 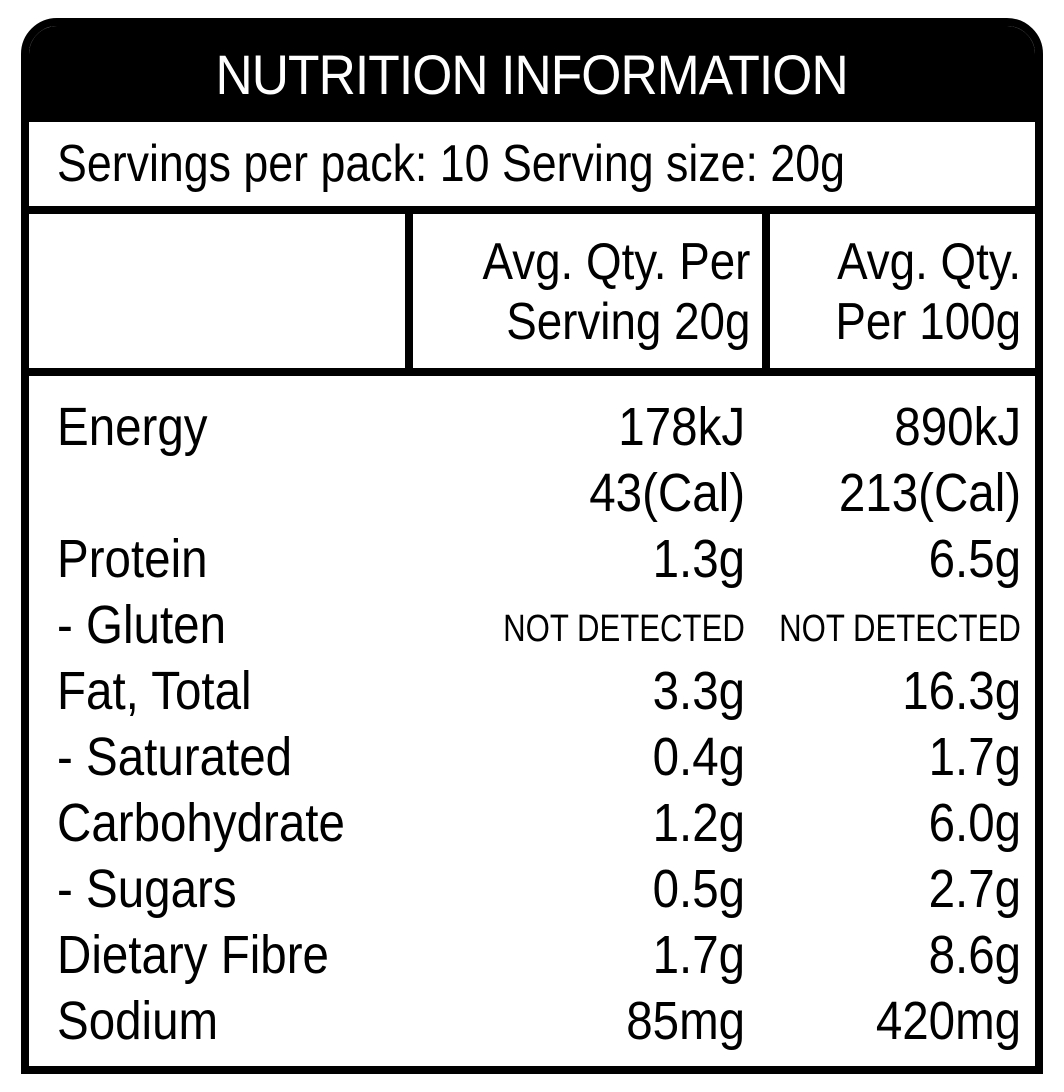 I want to click on per-100g-value: 2.7g, so click(x=974, y=889).